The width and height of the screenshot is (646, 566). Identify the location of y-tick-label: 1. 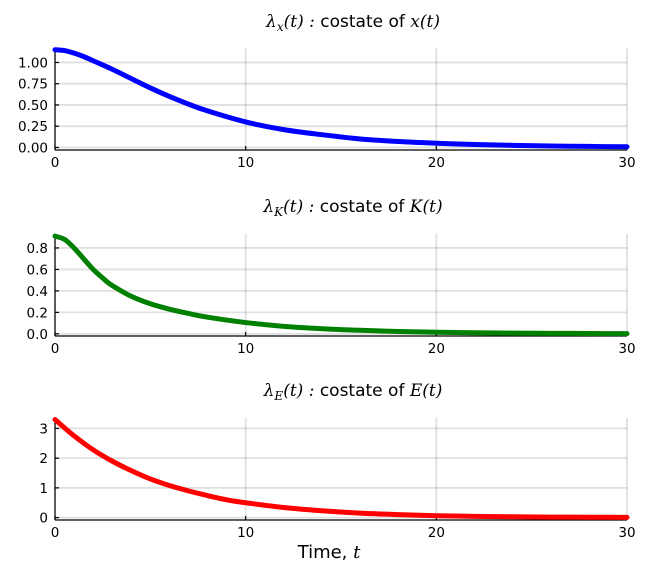
(43, 489).